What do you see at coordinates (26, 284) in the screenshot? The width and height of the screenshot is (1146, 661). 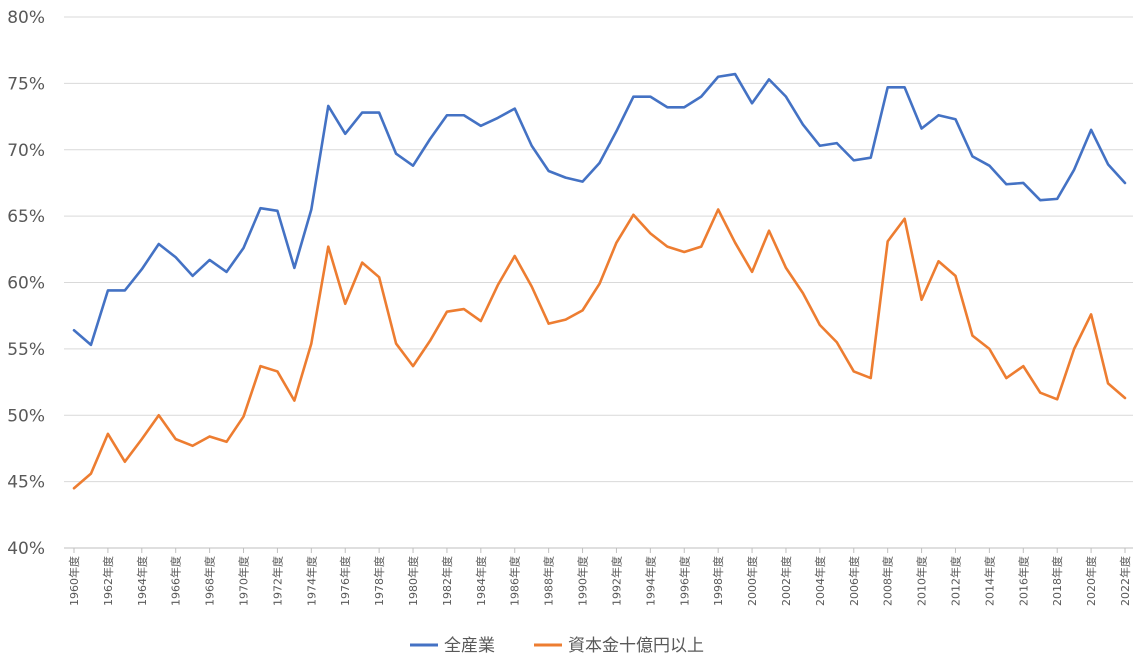 I see `y-tick-label: 60%` at bounding box center [26, 284].